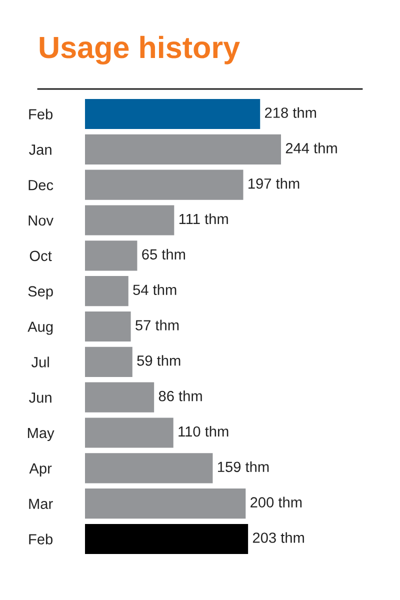 The image size is (400, 600). I want to click on y-tick-label: Jan, so click(40, 149).